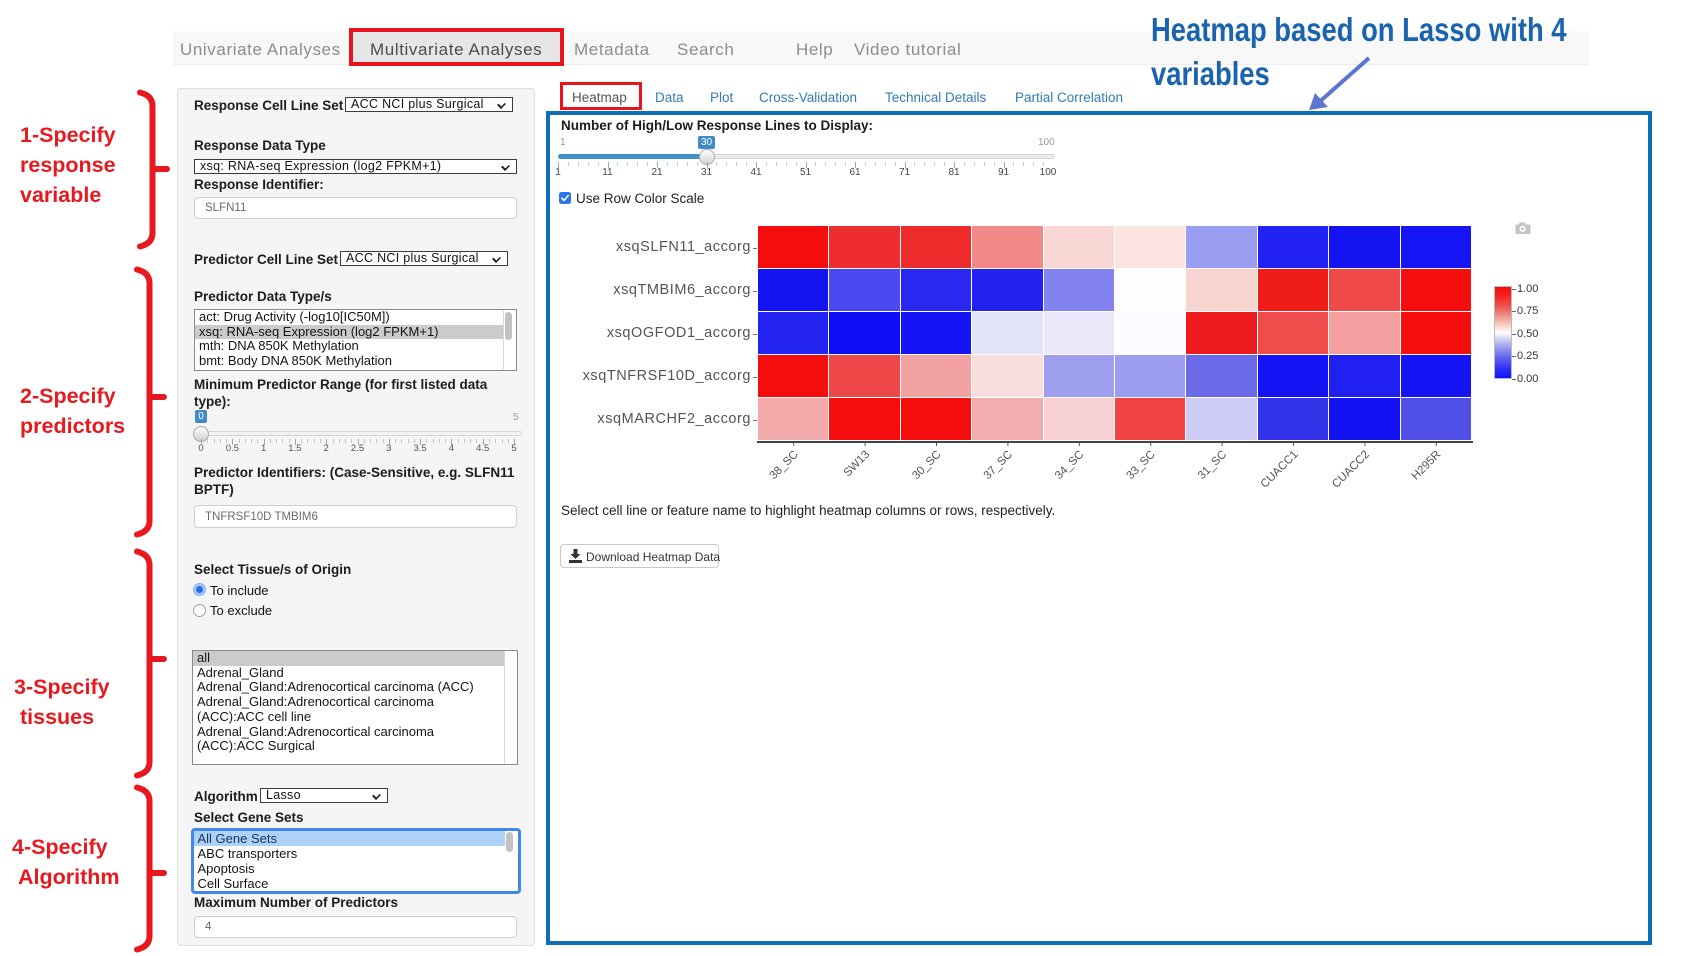 The height and width of the screenshot is (956, 1700). Describe the element at coordinates (1069, 465) in the screenshot. I see `svg-text: 34_SC` at that location.